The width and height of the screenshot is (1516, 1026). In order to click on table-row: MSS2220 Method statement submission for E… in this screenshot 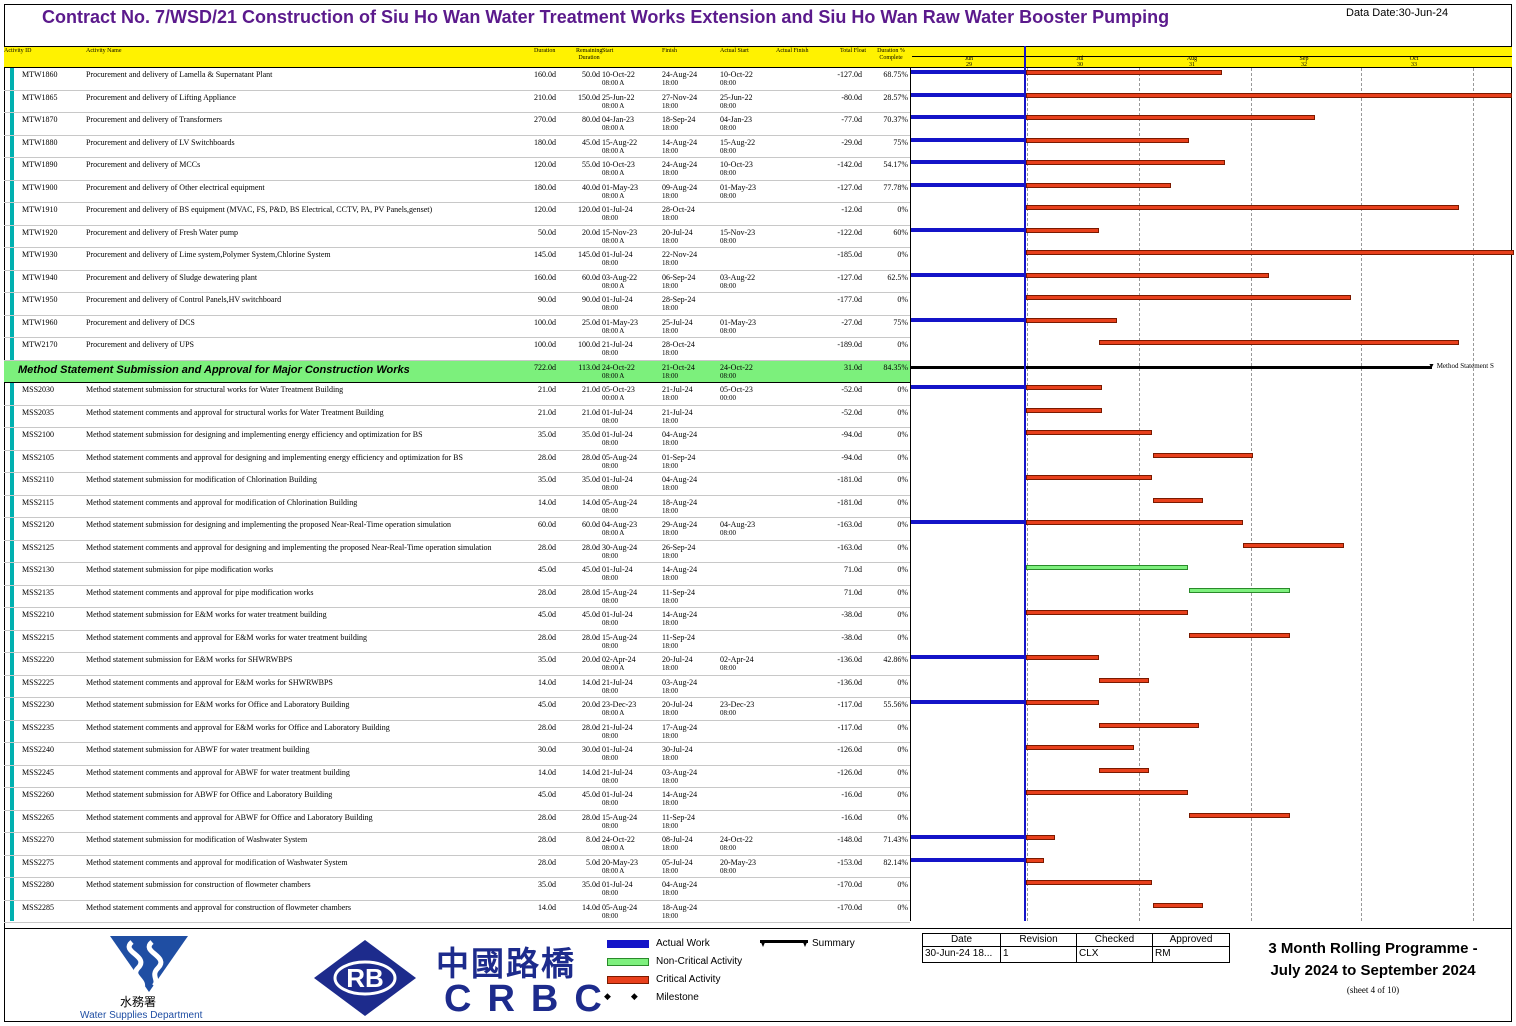, I will do `click(457, 664)`.